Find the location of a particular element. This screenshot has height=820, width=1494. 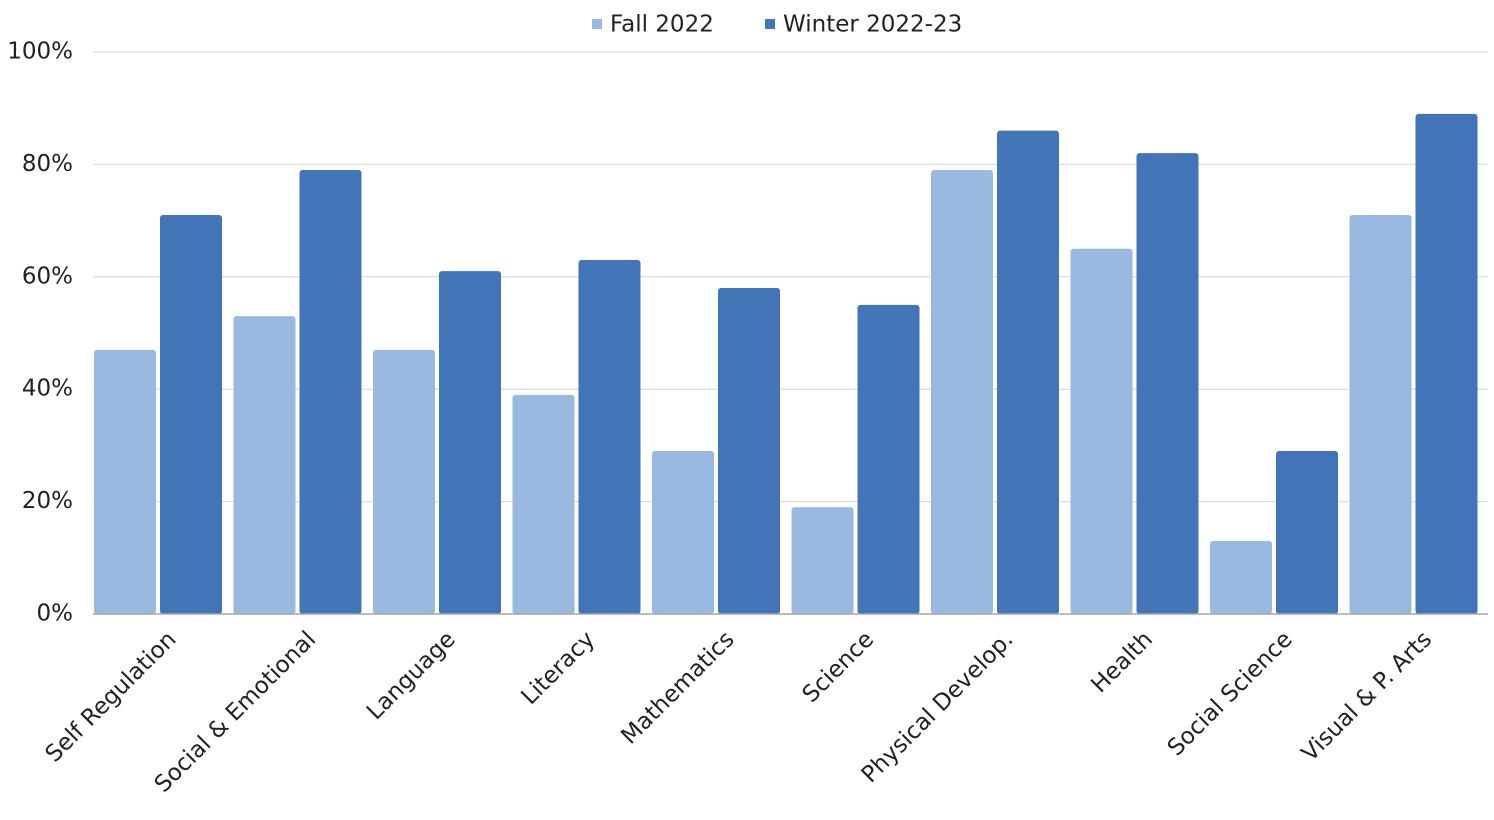

y-tick-label: 40% is located at coordinates (47, 389).